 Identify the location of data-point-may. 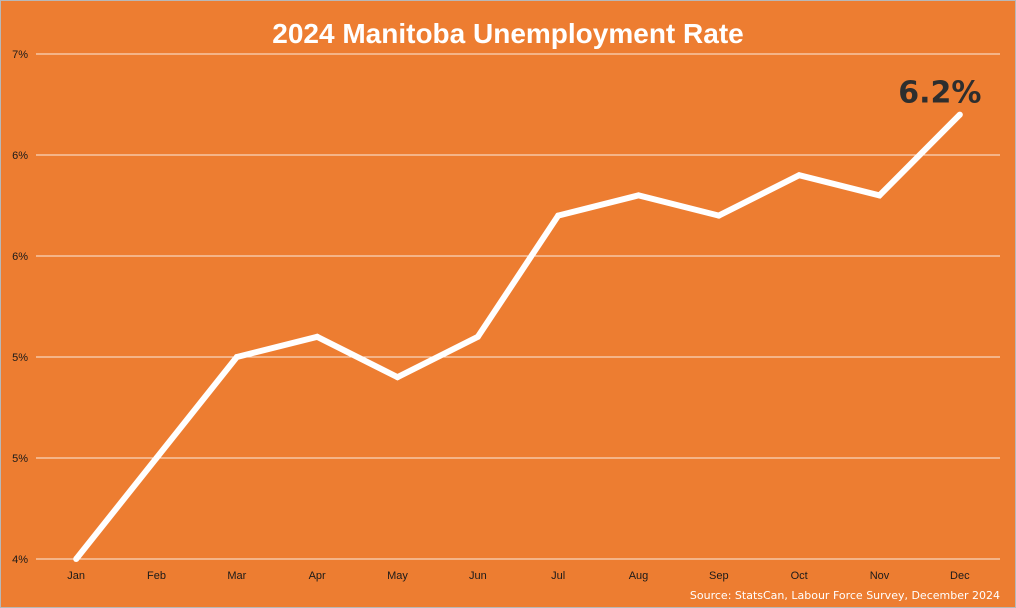
(397, 377).